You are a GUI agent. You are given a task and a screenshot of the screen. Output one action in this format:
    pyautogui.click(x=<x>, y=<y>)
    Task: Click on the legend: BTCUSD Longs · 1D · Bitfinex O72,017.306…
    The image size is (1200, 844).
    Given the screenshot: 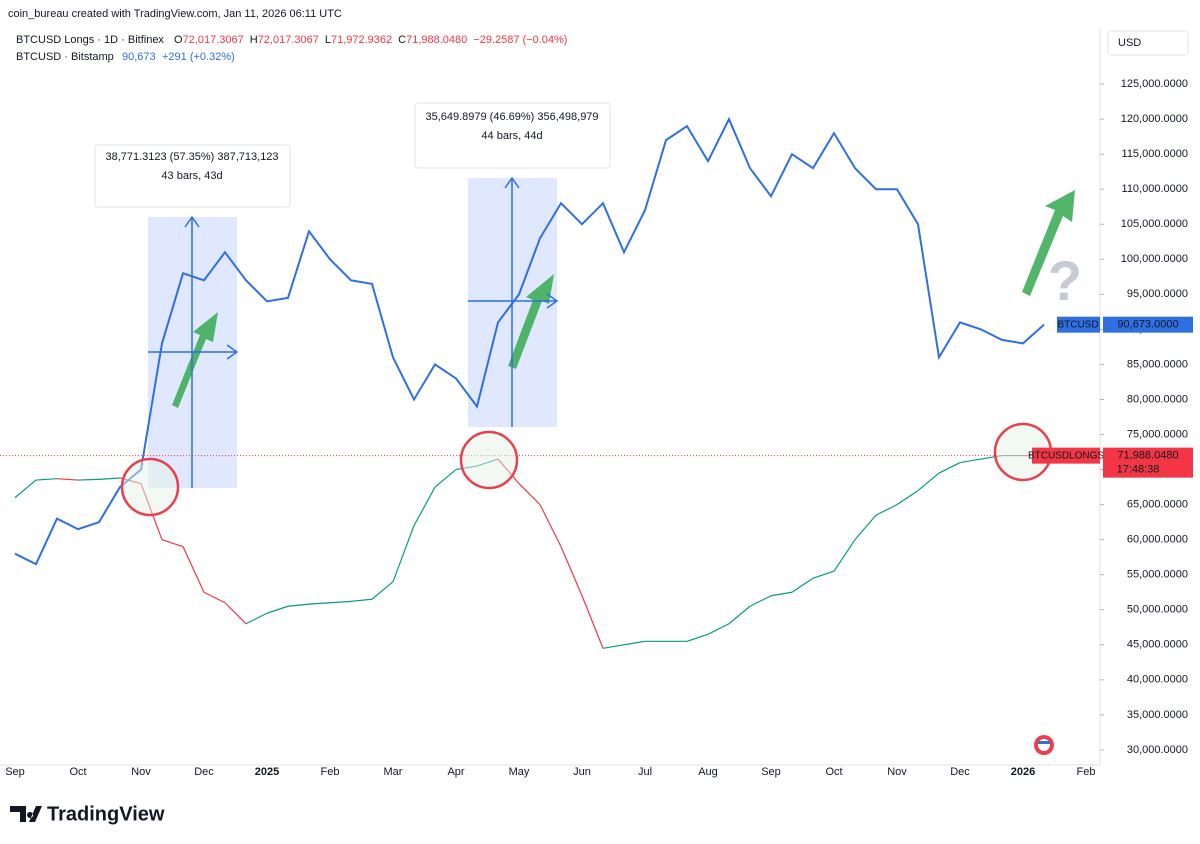 What is the action you would take?
    pyautogui.click(x=291, y=48)
    